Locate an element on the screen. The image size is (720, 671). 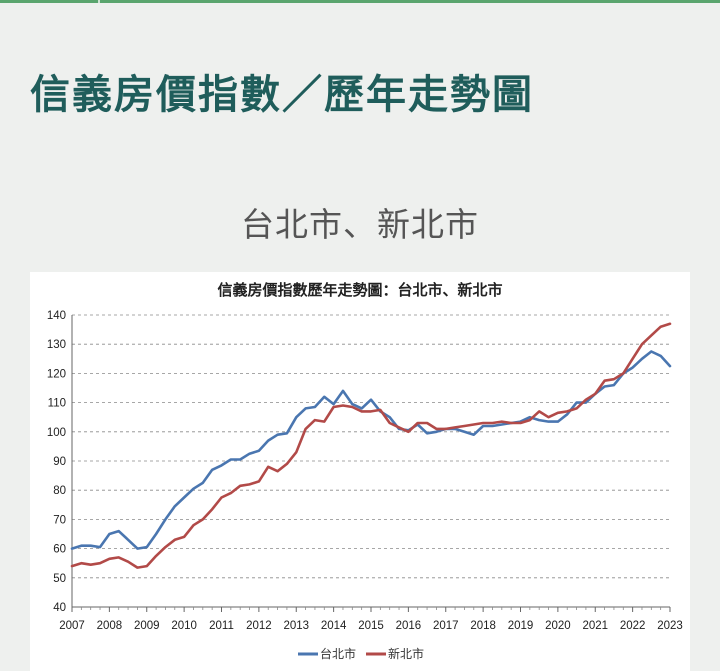
x-tick-label: 2010 is located at coordinates (184, 626).